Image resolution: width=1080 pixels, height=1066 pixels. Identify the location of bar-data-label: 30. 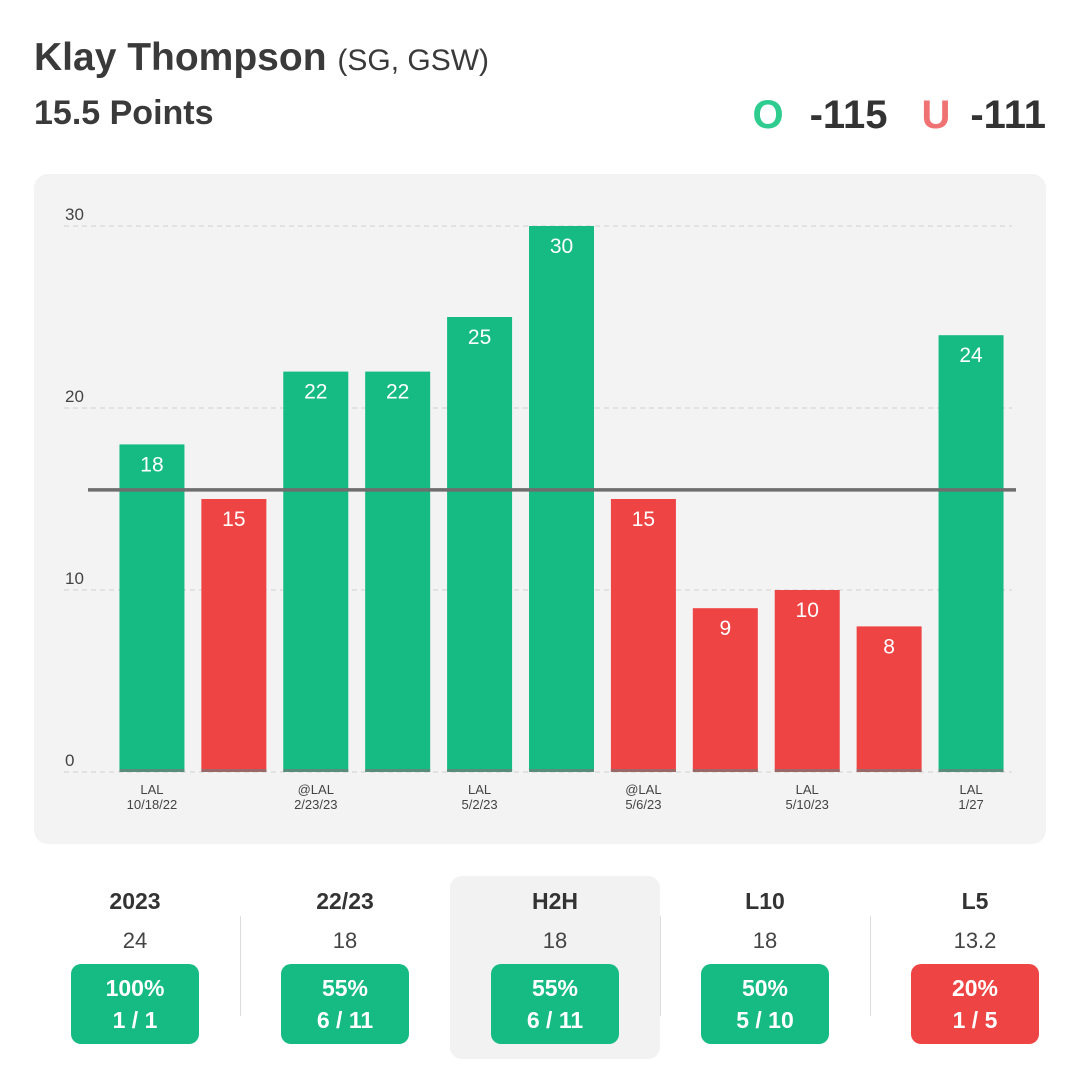
(561, 246).